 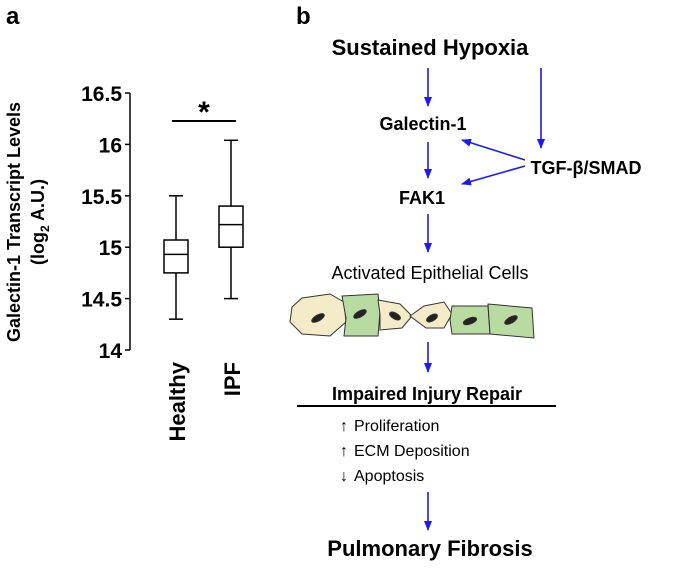 I want to click on y-tick-label: 15.5, so click(x=101, y=197).